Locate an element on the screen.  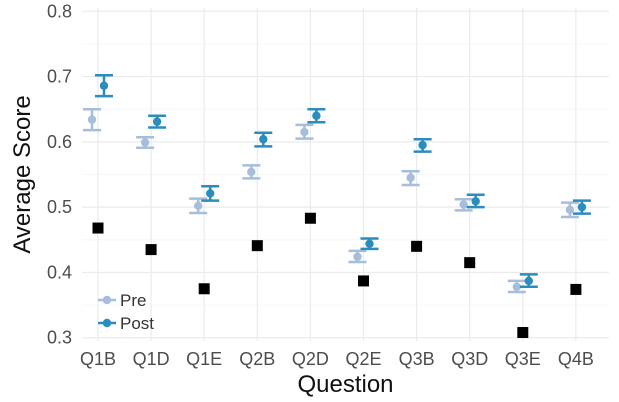
x-tick-label: Q1D is located at coordinates (151, 359).